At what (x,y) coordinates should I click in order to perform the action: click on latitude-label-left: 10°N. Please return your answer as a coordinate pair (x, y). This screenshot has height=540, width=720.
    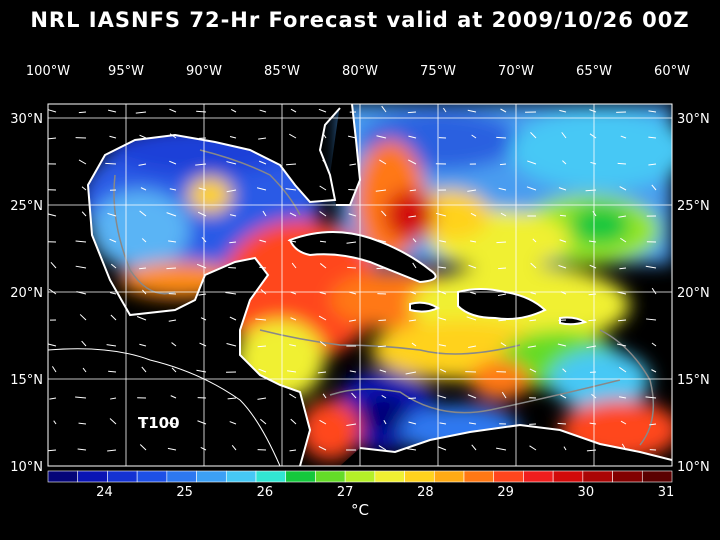
    Looking at the image, I should click on (26, 467).